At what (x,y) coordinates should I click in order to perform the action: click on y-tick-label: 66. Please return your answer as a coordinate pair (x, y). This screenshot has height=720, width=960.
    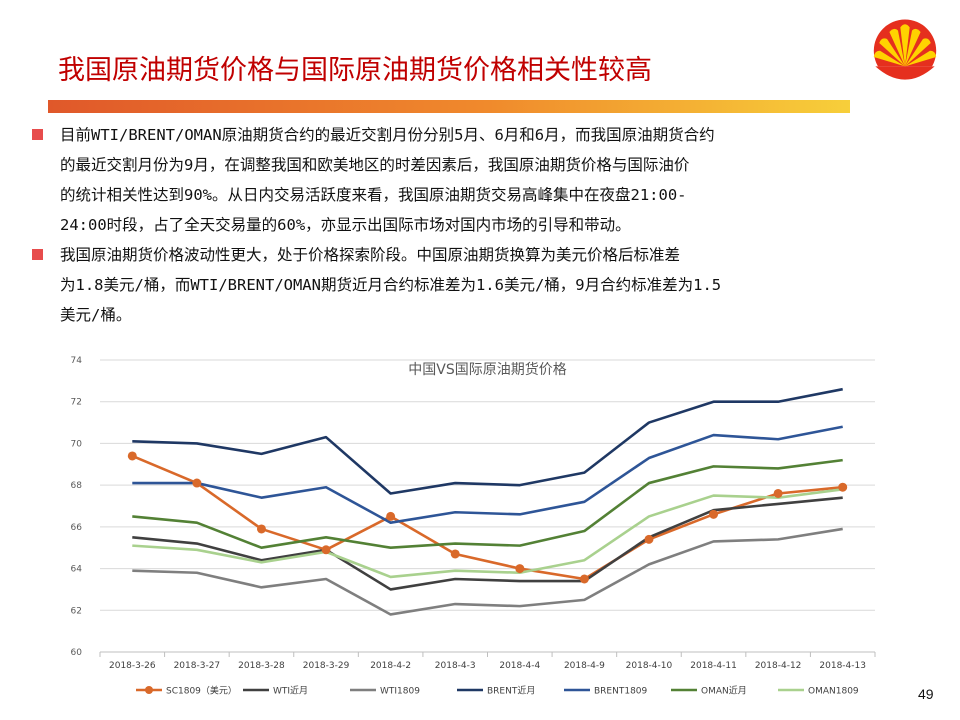
    Looking at the image, I should click on (77, 528).